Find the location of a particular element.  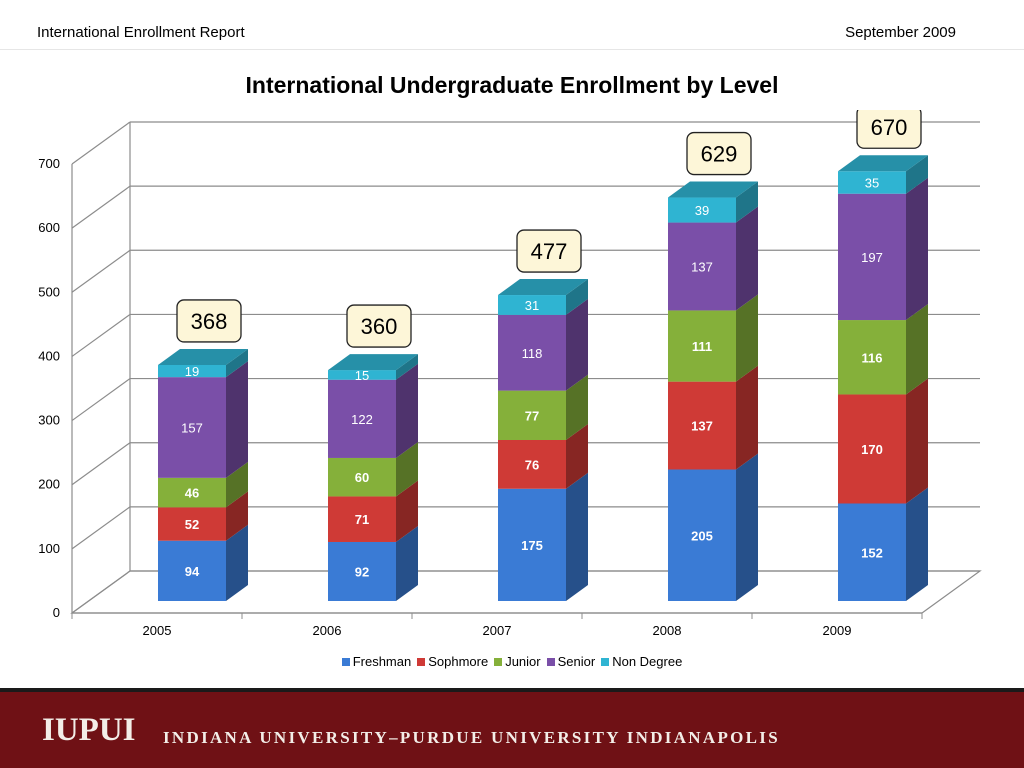

legend-item: Freshman is located at coordinates (376, 661).